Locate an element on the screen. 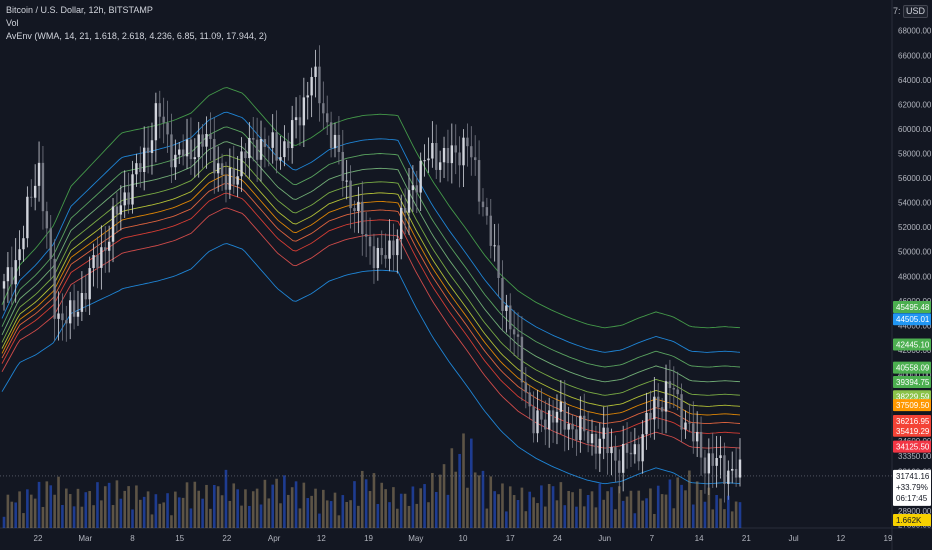  volume-indicator-label: Vol is located at coordinates (12, 23).